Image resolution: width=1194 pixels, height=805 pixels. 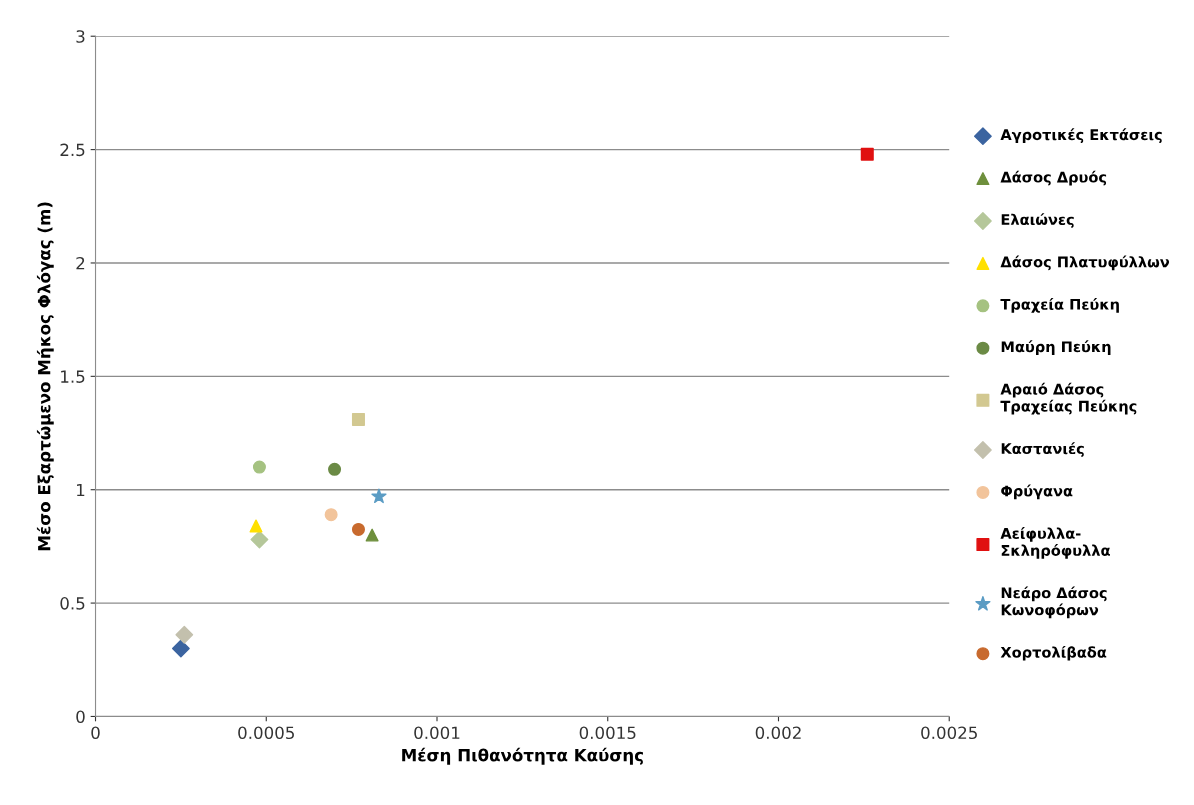 I want to click on legend-label: Ελαιώνες, so click(x=1037, y=220).